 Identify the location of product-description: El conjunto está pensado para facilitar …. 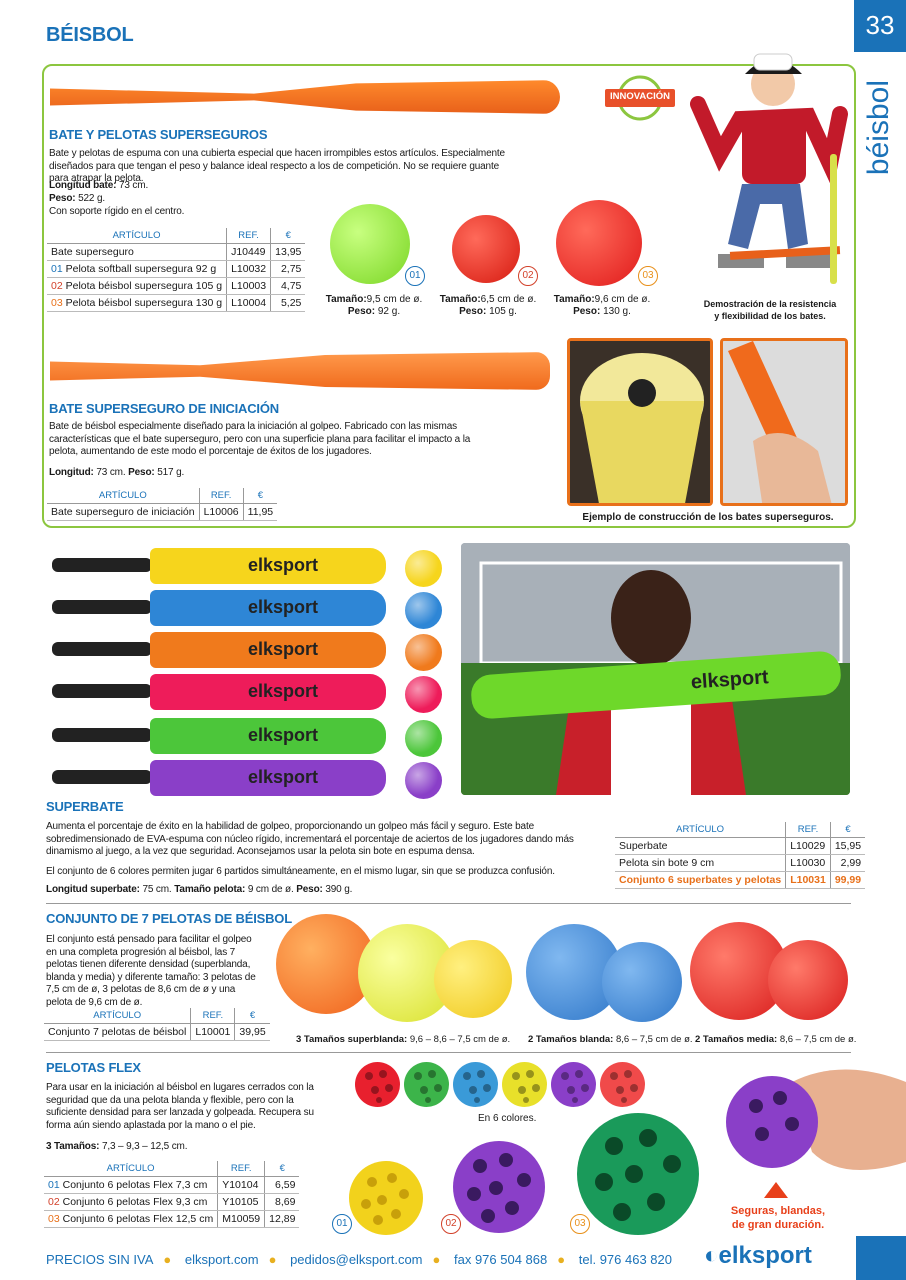
(151, 971).